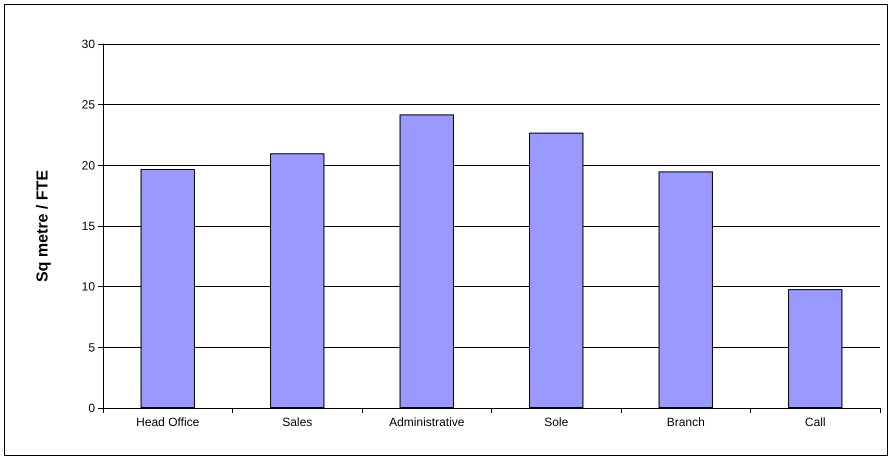 This screenshot has width=893, height=463. I want to click on x-tick-label: Head Office, so click(168, 422).